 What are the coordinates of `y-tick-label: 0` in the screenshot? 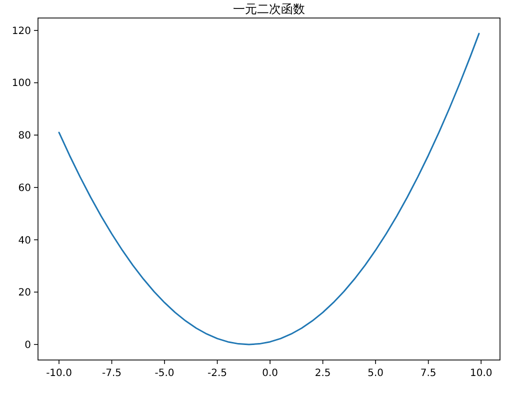 It's located at (27, 345).